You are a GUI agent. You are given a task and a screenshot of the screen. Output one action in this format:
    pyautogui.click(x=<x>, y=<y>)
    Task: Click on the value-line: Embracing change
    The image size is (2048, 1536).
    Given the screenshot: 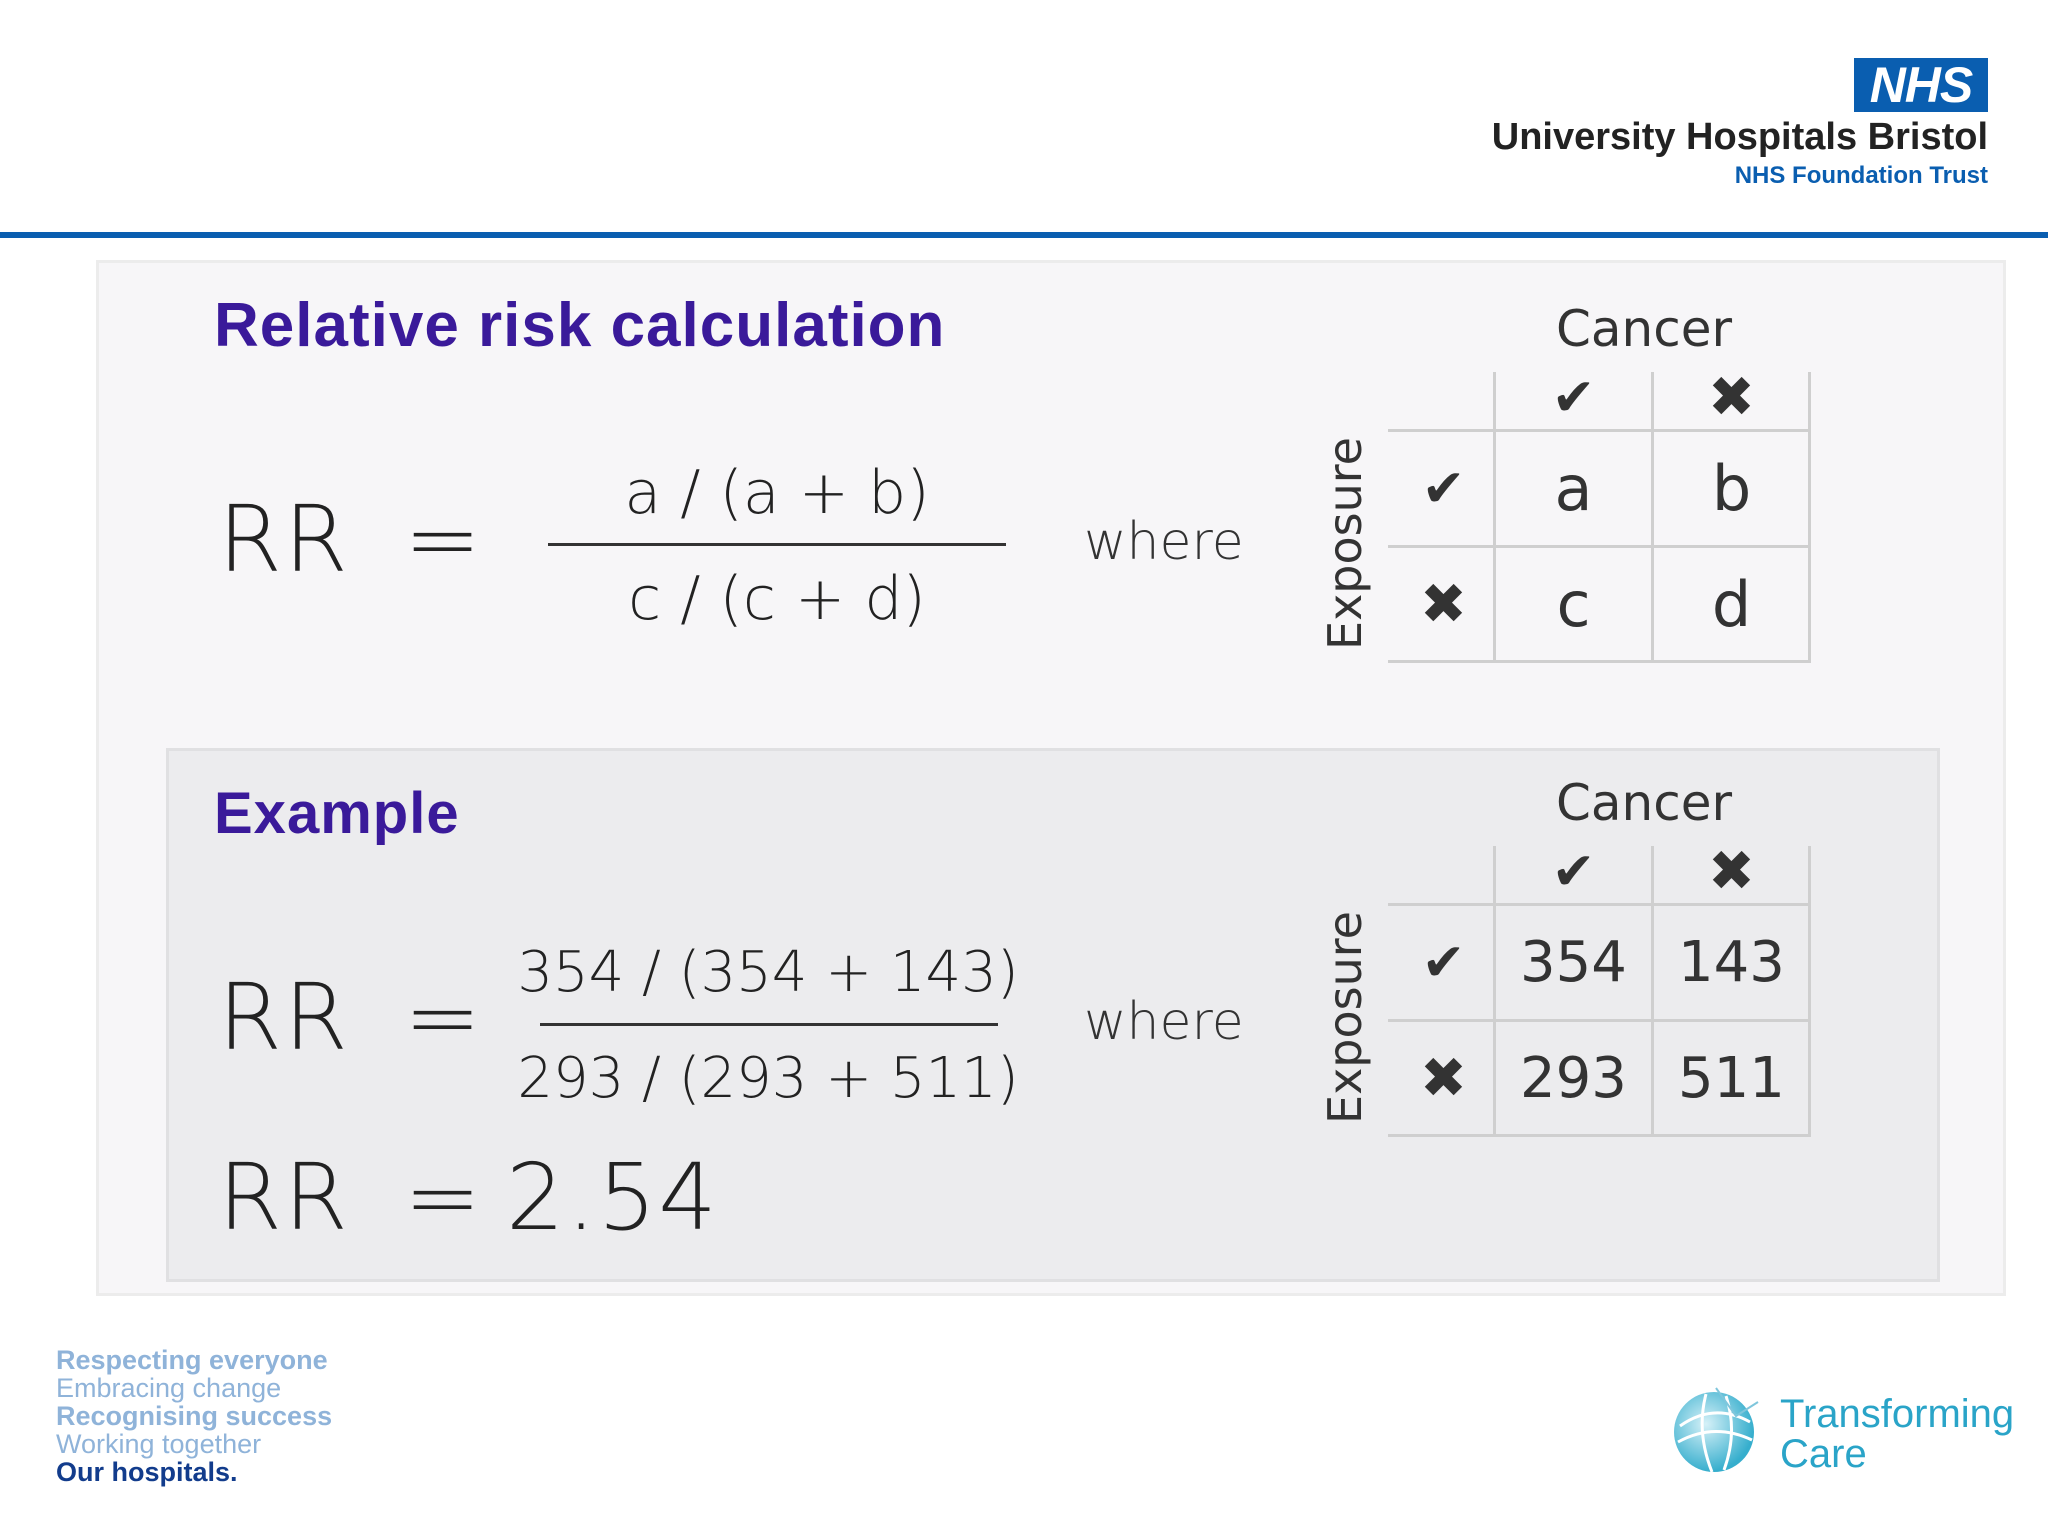 What is the action you would take?
    pyautogui.click(x=169, y=1388)
    